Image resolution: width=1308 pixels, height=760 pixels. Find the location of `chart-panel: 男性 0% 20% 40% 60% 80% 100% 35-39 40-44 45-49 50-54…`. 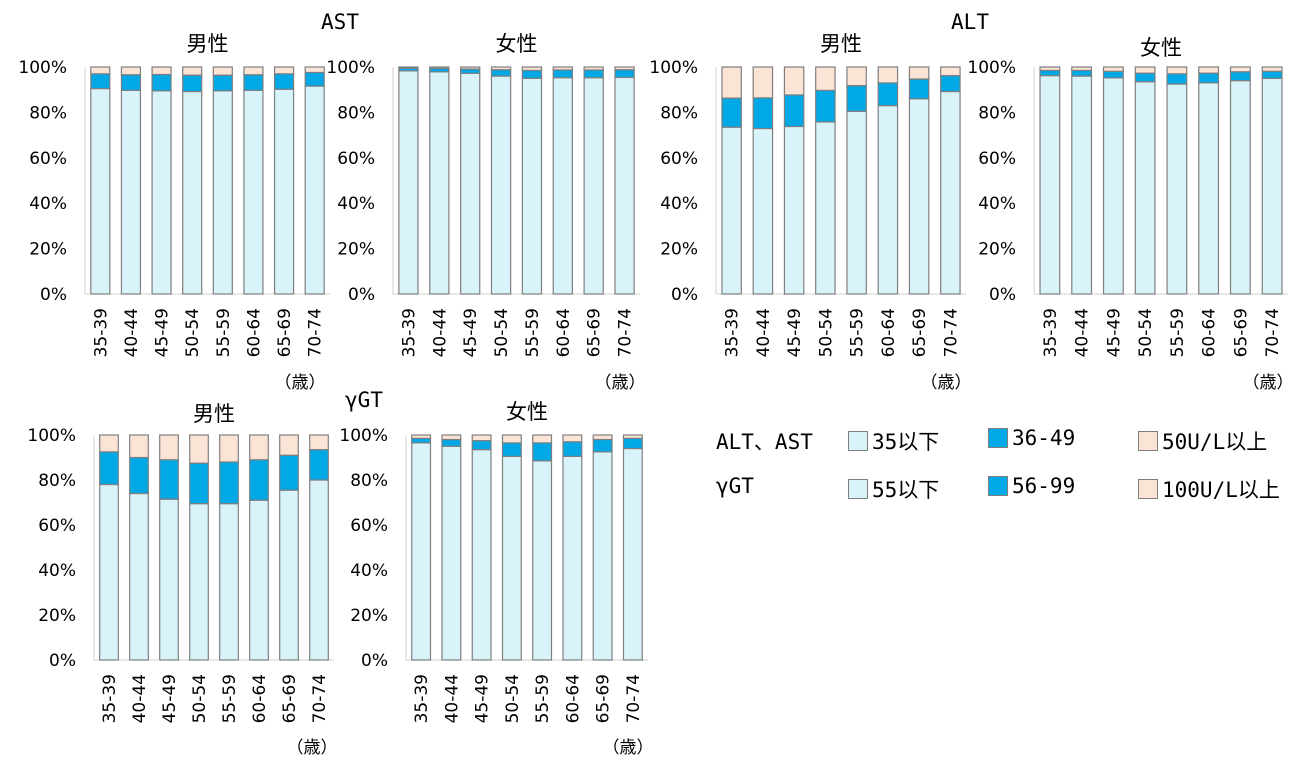

chart-panel: 男性 0% 20% 40% 60% 80% 100% 35-39 40-44 45-49 50-54… is located at coordinates (174, 212).